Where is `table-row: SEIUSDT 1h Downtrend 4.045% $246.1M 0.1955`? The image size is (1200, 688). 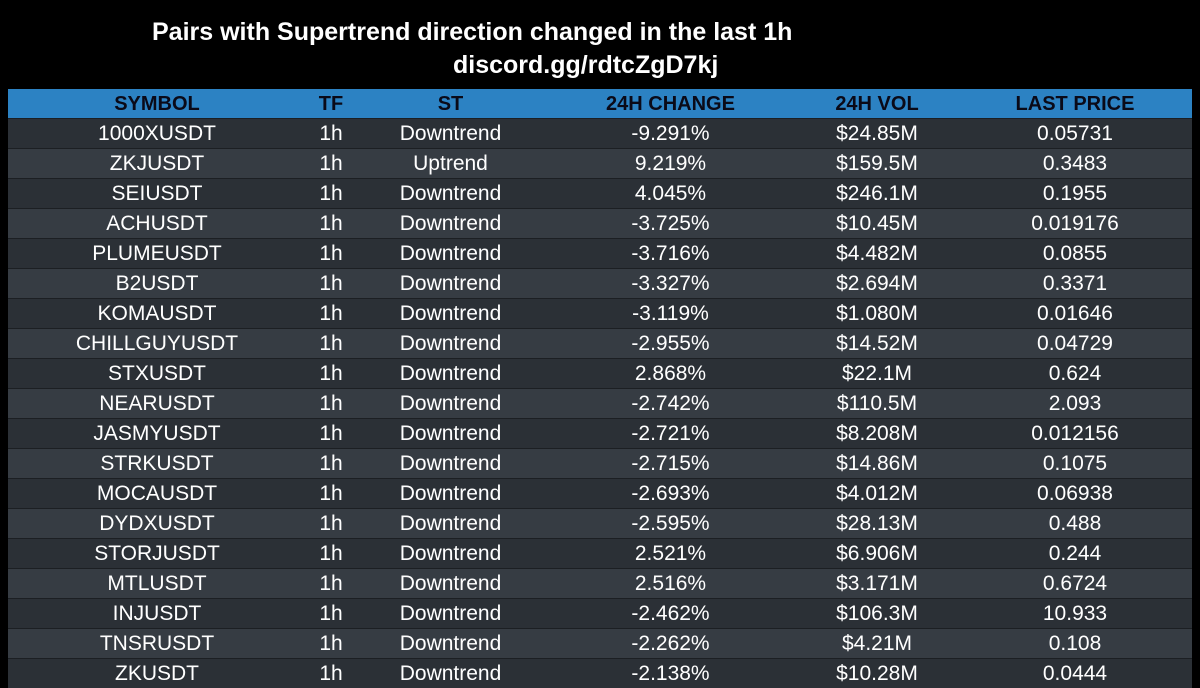
table-row: SEIUSDT 1h Downtrend 4.045% $246.1M 0.1955 is located at coordinates (600, 193).